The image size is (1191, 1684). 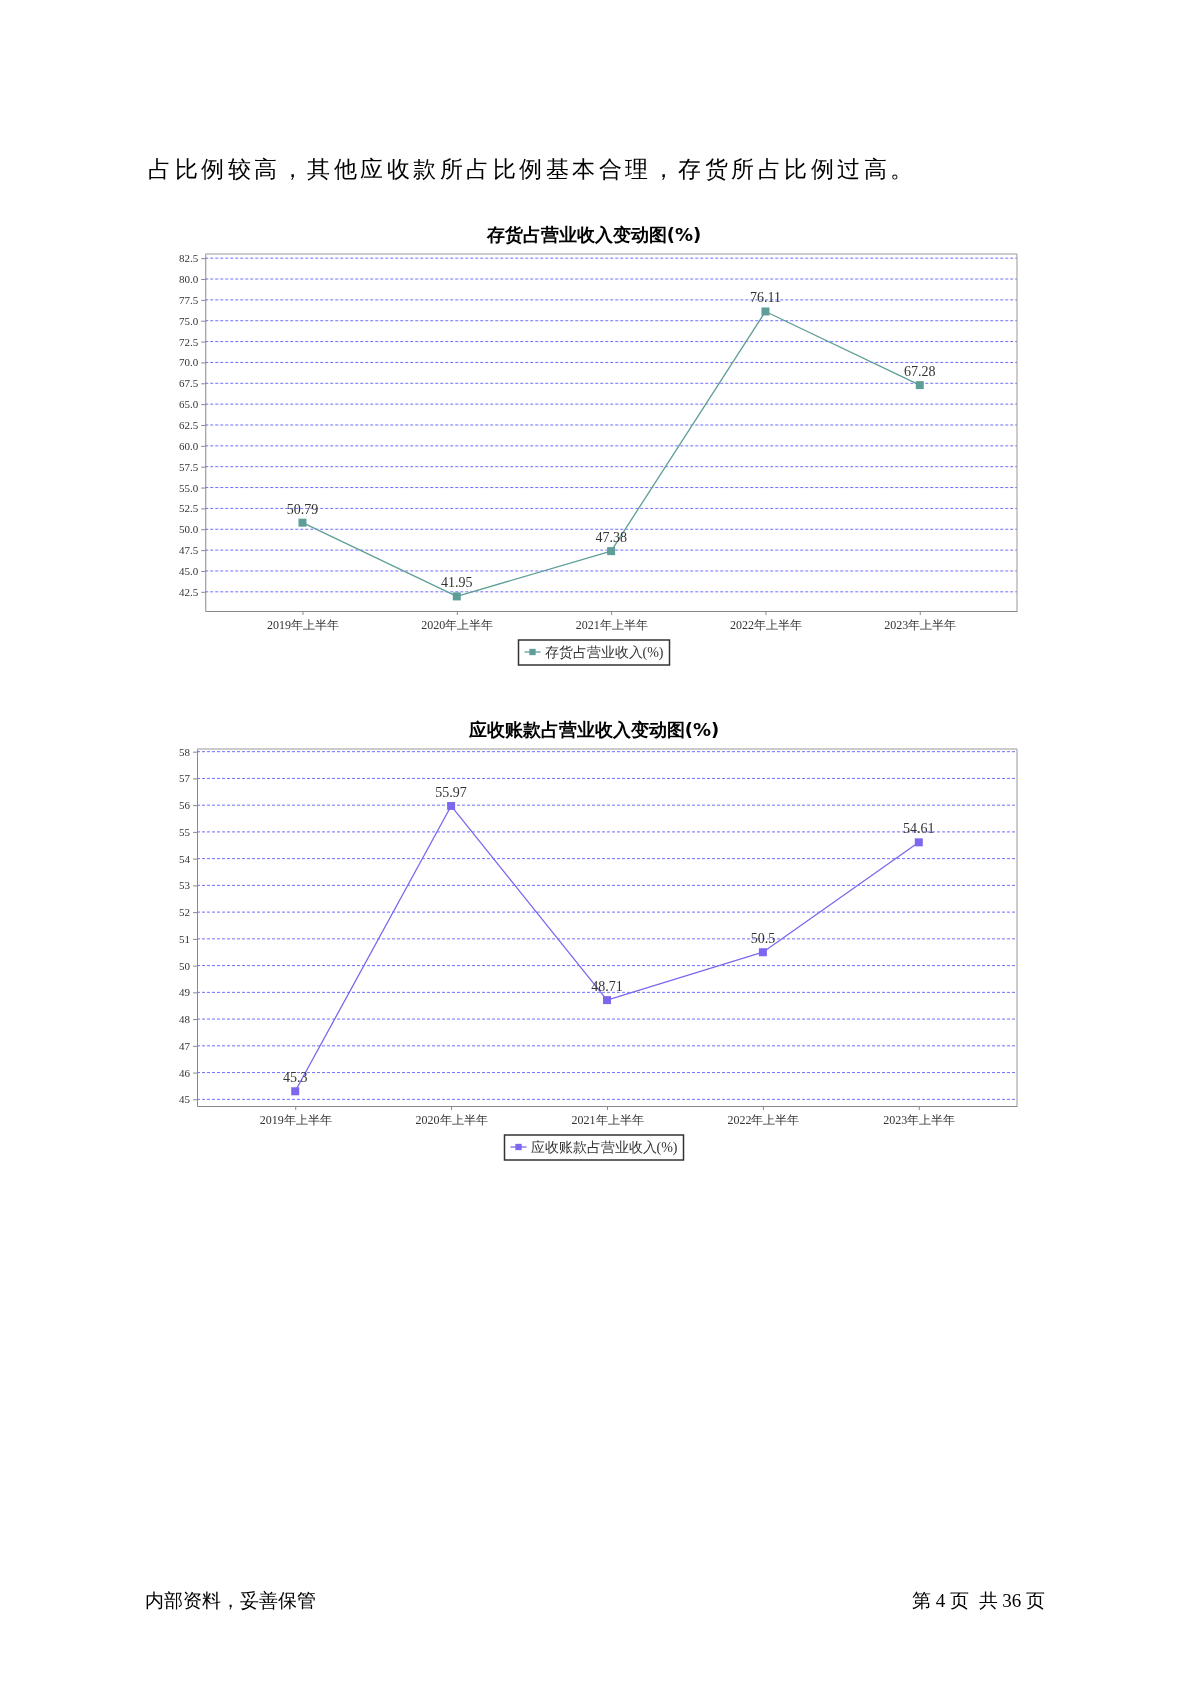 I want to click on data-label: 50.5, so click(x=763, y=939).